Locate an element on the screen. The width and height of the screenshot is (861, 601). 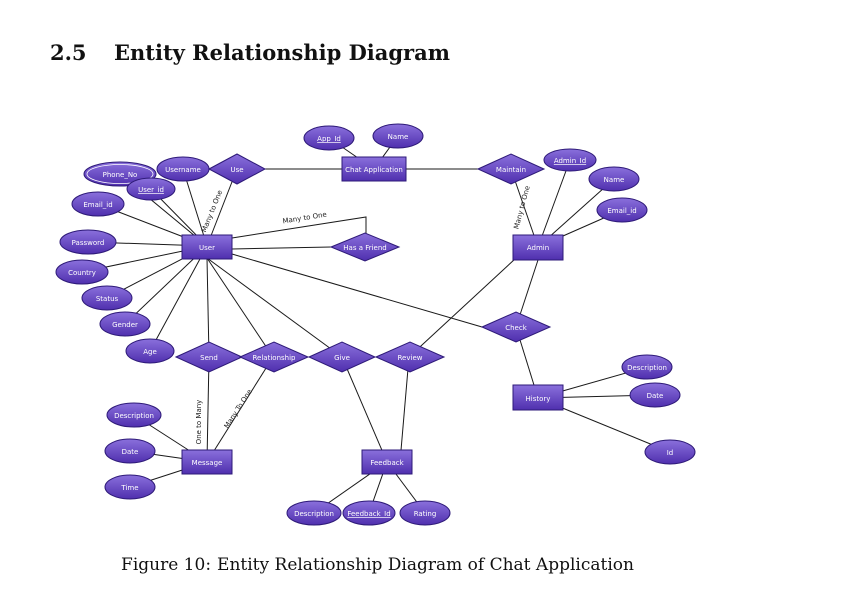
attribute-admin-id-label: Admin_Id is located at coordinates (570, 161).